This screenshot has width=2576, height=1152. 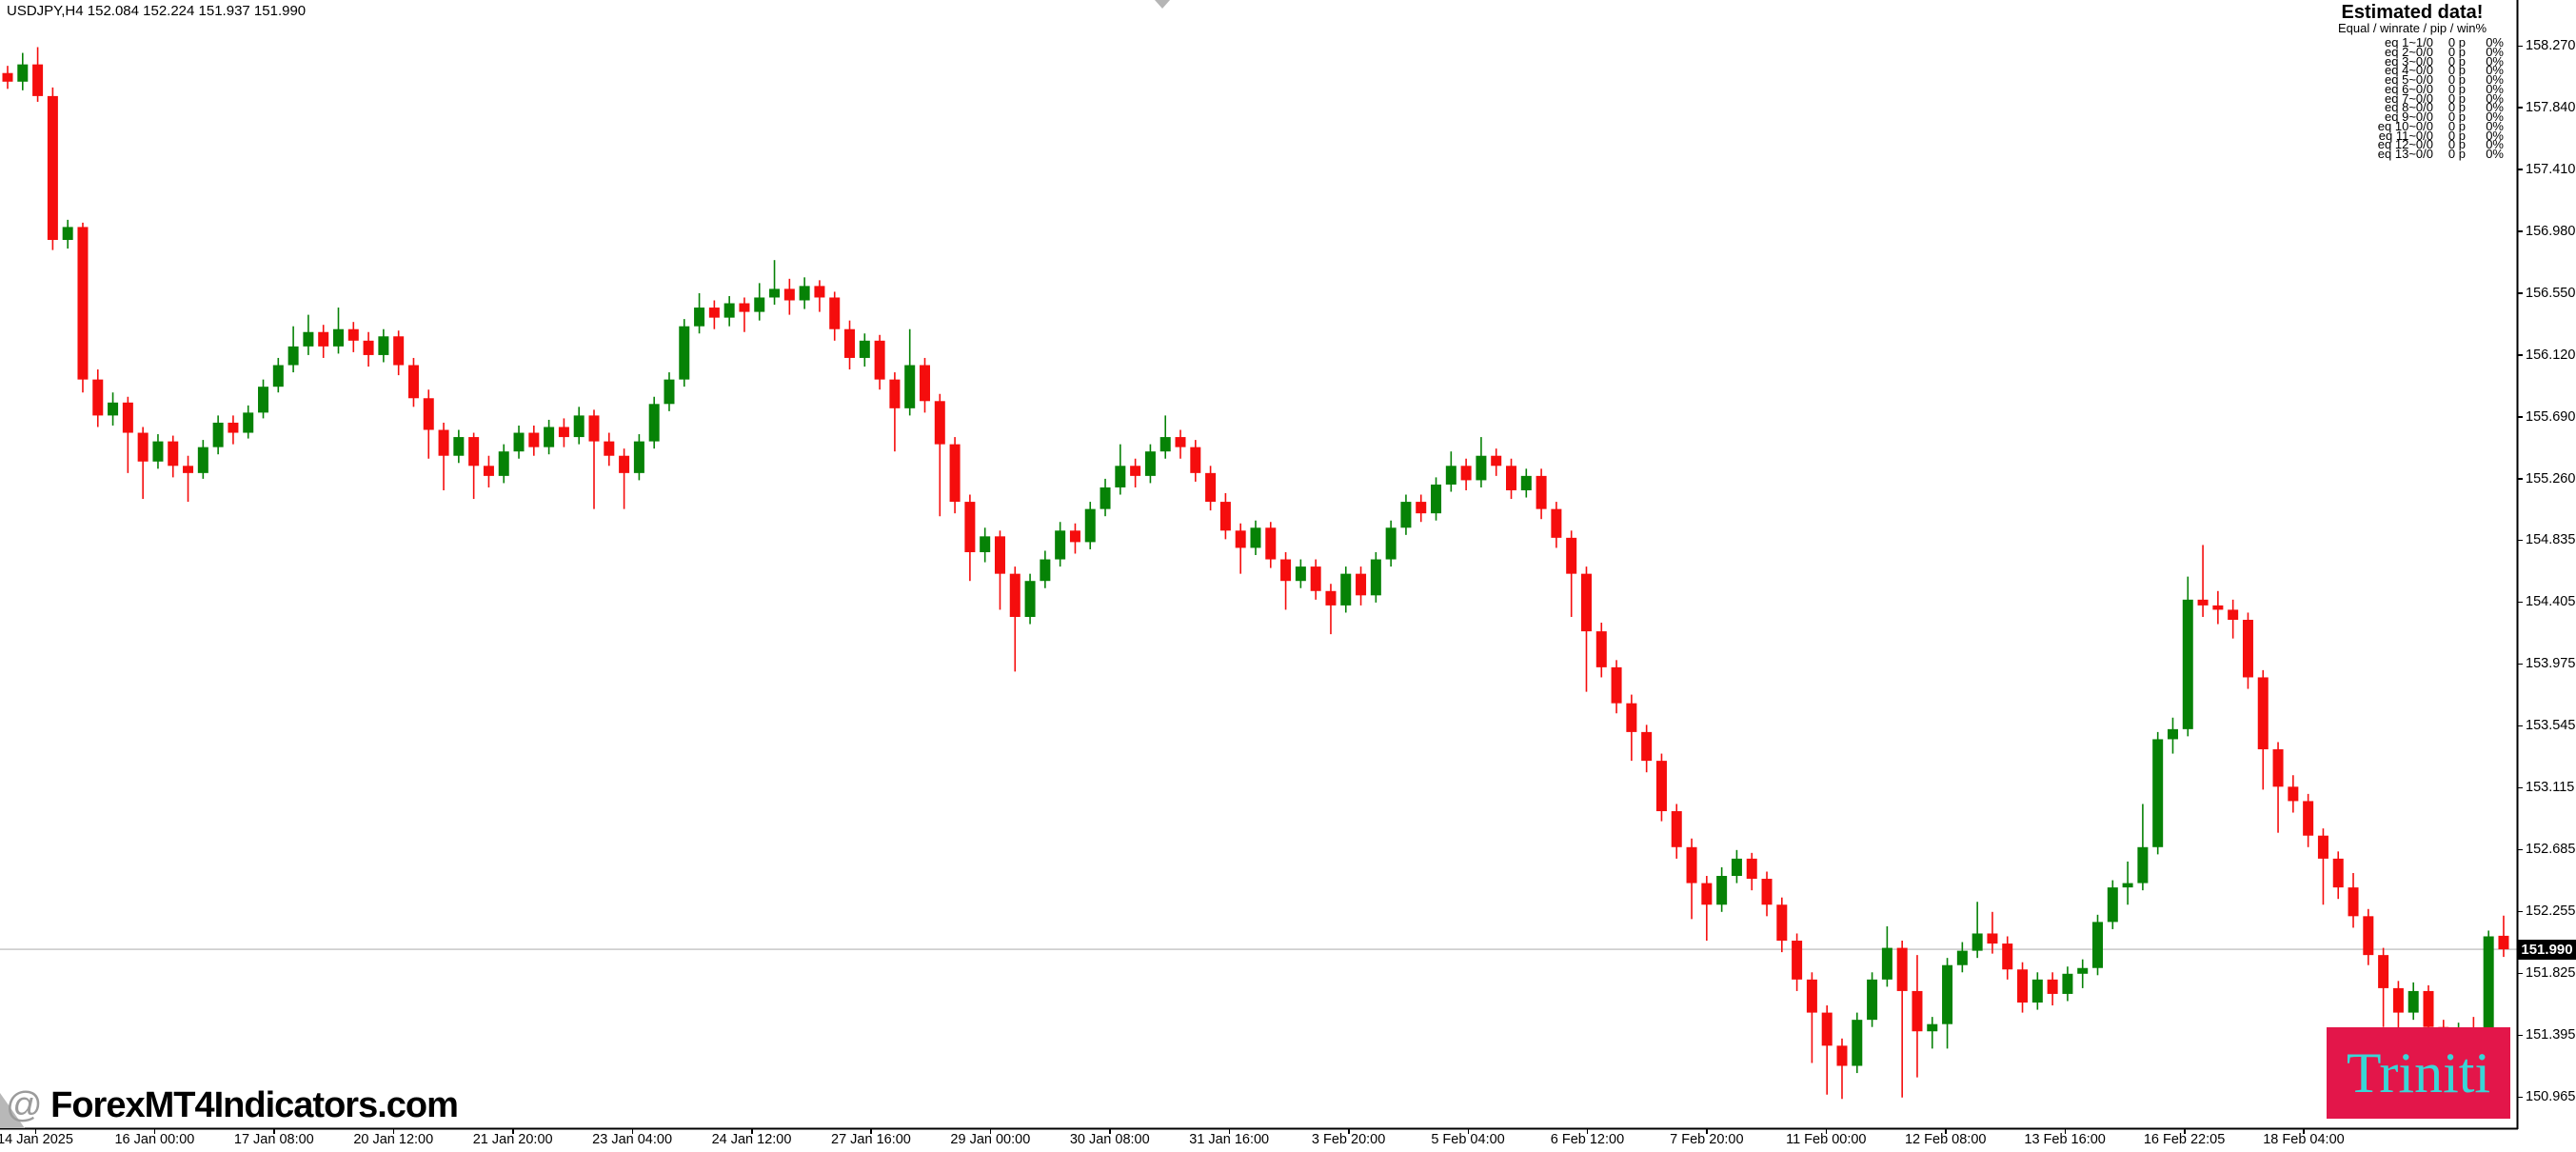 I want to click on estimated-data-row: eq 9~0/0 0 p 0%, so click(x=2412, y=117).